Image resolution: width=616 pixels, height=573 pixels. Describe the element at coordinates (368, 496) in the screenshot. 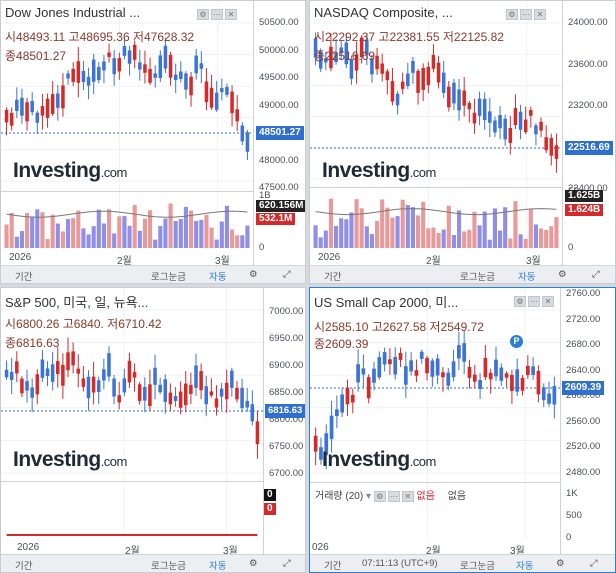

I see `chevron-down-icon: ▾` at that location.